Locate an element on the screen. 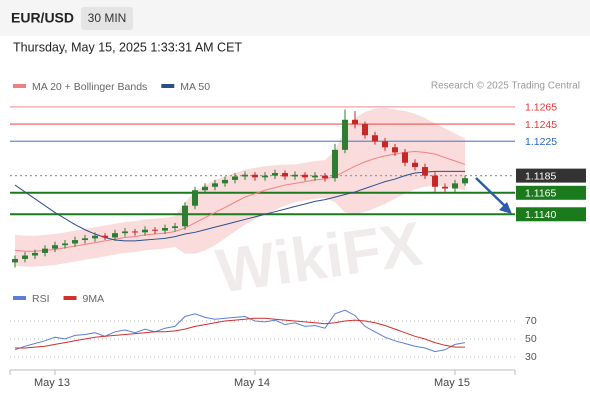 The image size is (590, 405). level-label: 1.1185 is located at coordinates (540, 176).